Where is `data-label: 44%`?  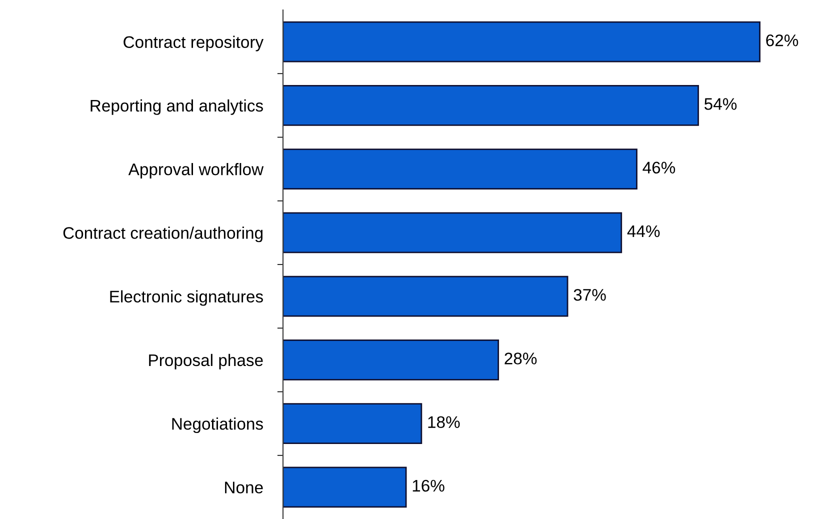
data-label: 44% is located at coordinates (643, 231).